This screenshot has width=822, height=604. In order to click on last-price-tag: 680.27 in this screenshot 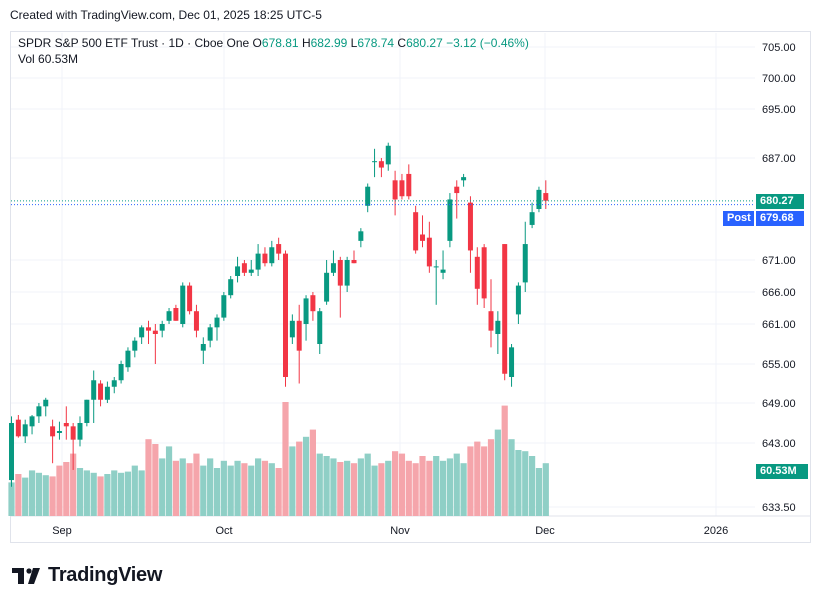, I will do `click(780, 201)`.